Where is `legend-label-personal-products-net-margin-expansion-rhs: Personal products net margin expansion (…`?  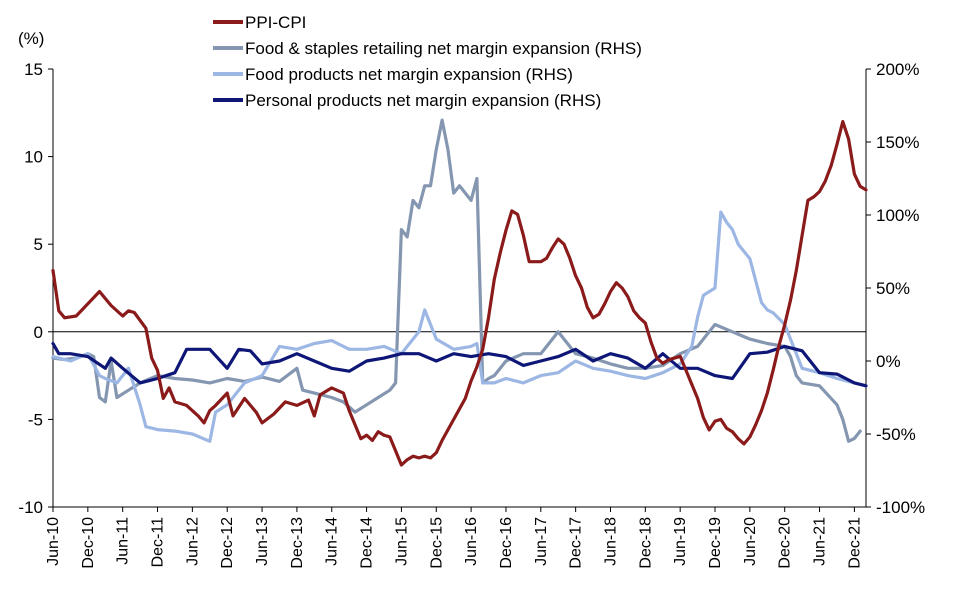 legend-label-personal-products-net-margin-expansion-rhs: Personal products net margin expansion (… is located at coordinates (423, 100).